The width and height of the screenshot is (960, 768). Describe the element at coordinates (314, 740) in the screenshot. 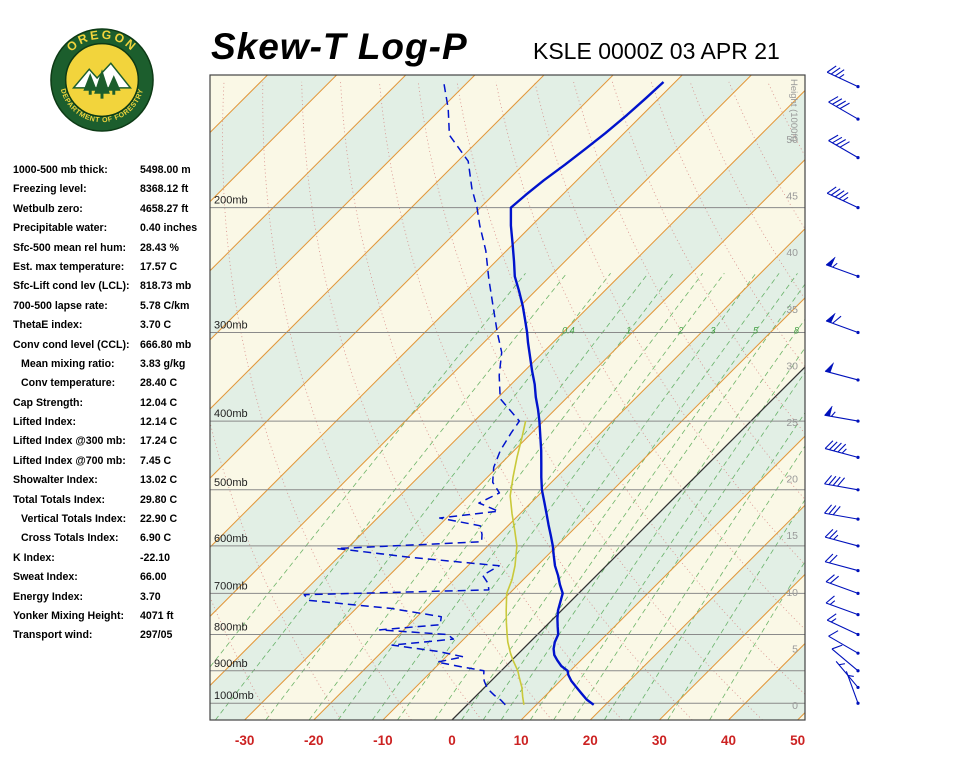

I see `temperature-tick-label: -20` at that location.